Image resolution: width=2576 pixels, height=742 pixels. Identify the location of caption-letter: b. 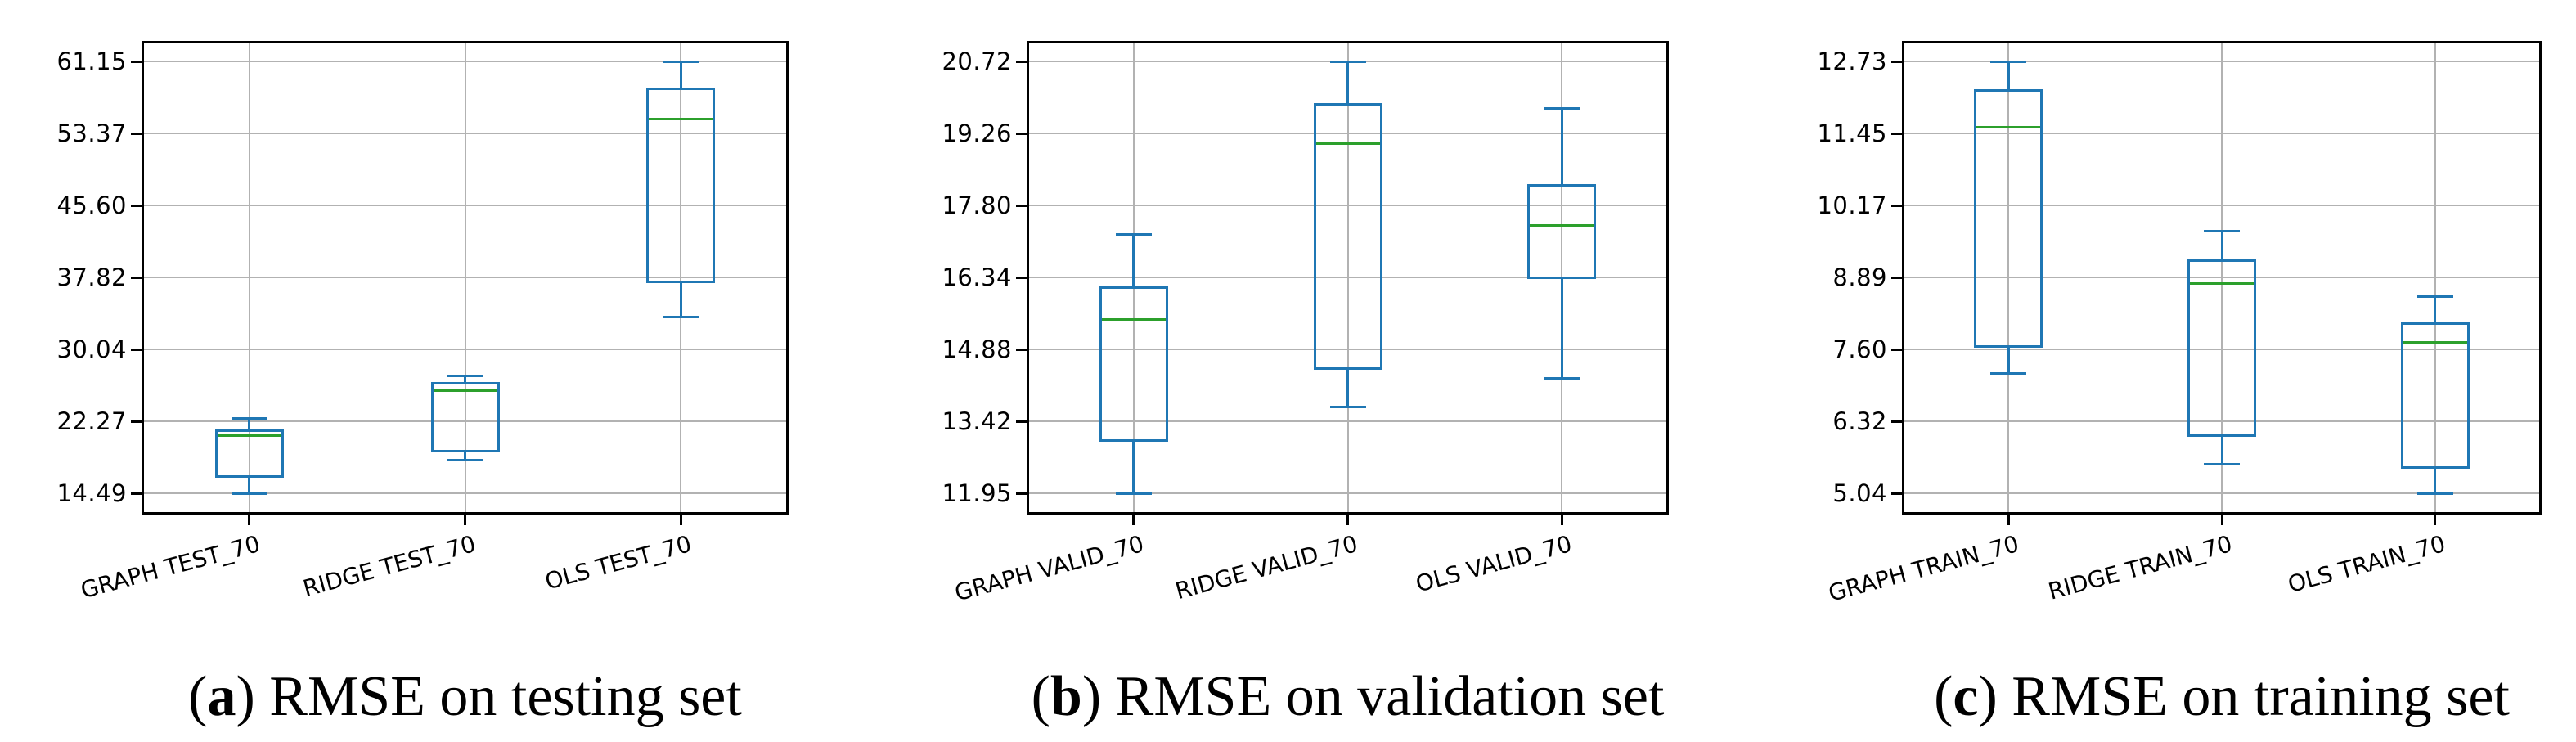
(1066, 696).